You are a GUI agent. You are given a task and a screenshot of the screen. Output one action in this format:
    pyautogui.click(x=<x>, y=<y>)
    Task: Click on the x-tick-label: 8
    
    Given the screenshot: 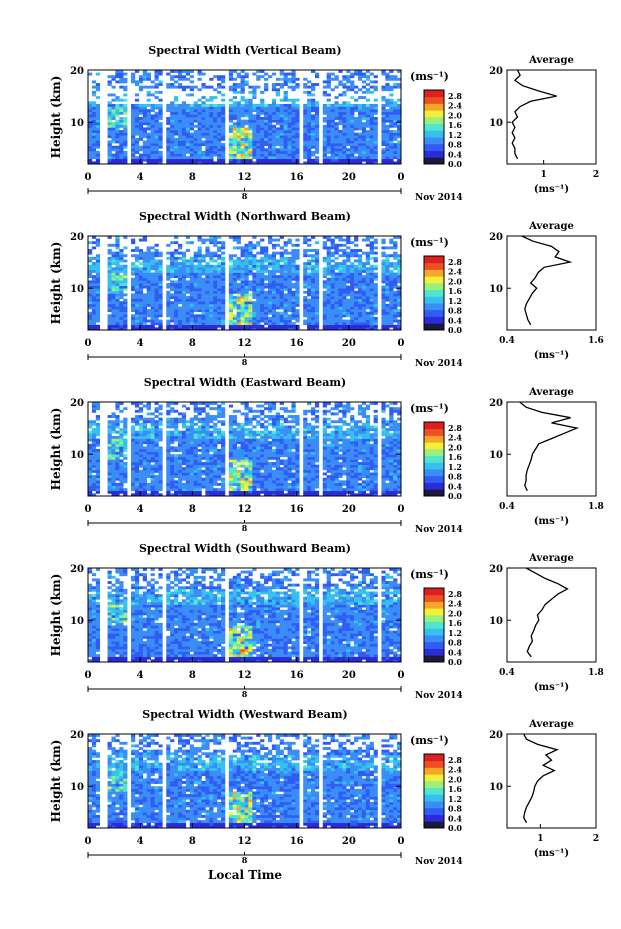 What is the action you would take?
    pyautogui.click(x=192, y=177)
    